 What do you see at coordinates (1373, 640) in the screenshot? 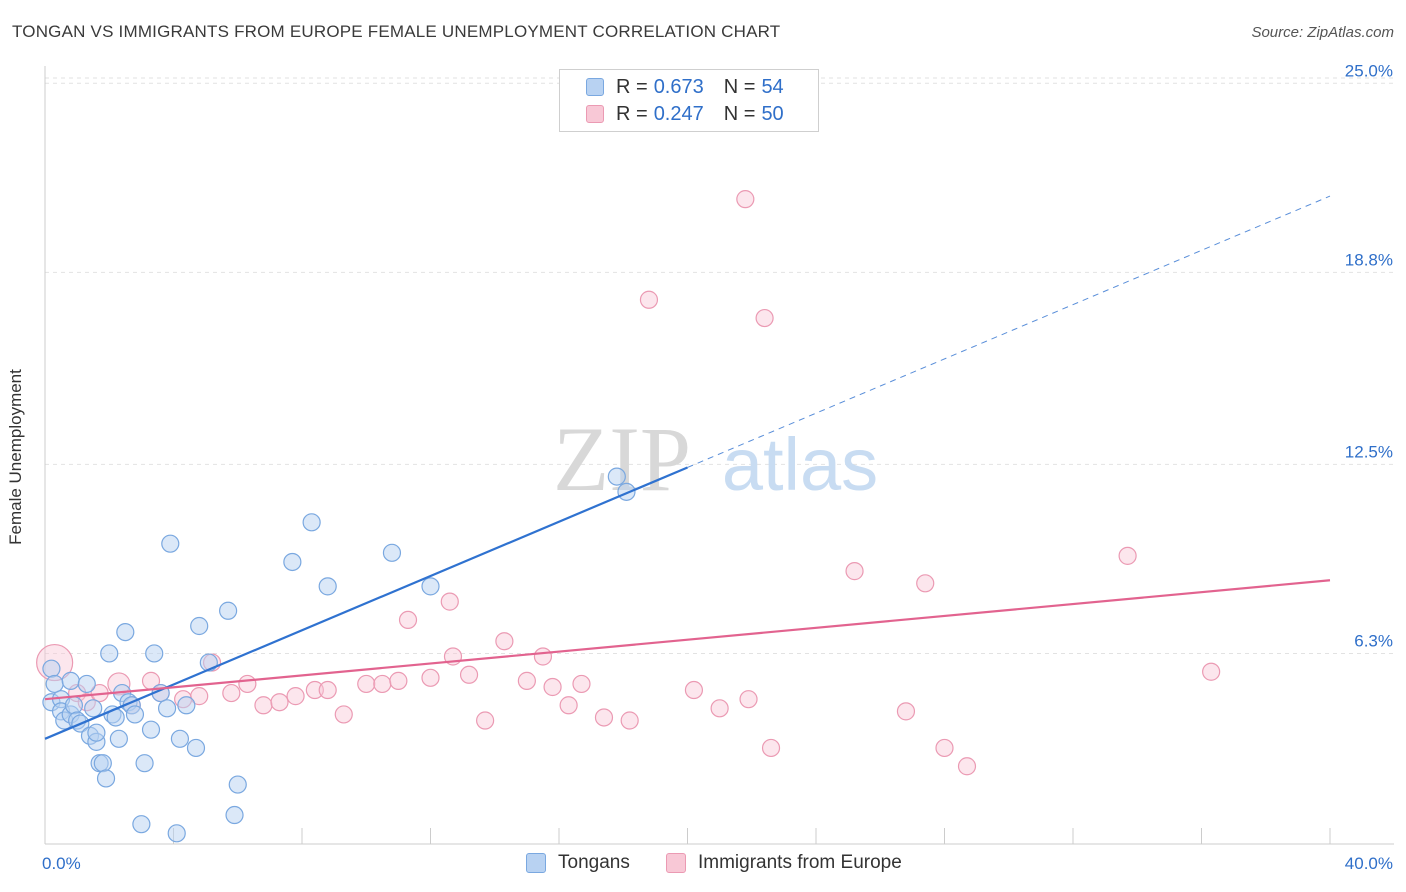
I see `y-tick-label: 6.3%` at bounding box center [1373, 640].